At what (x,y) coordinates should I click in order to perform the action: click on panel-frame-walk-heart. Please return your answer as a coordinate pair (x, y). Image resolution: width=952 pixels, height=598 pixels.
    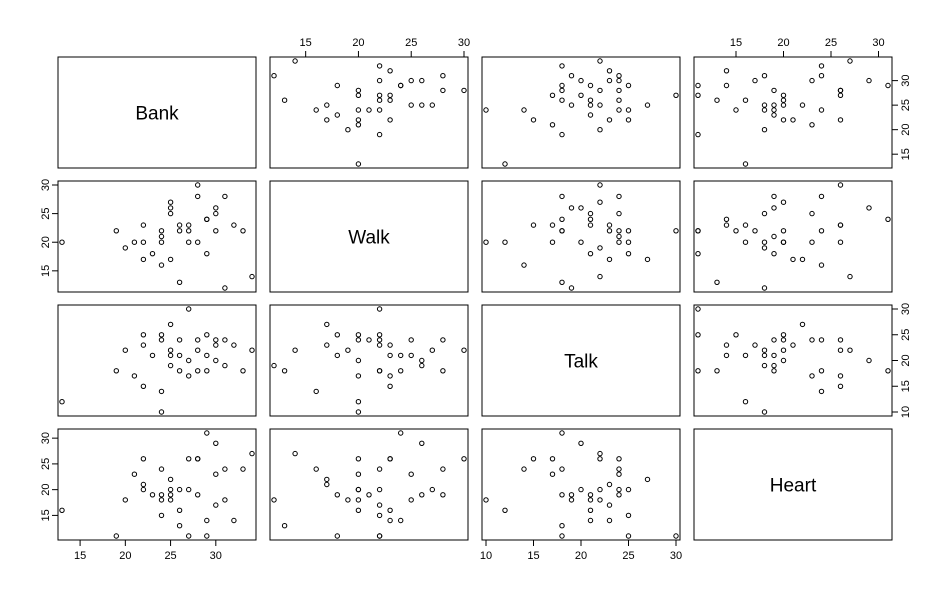
    Looking at the image, I should click on (793, 236).